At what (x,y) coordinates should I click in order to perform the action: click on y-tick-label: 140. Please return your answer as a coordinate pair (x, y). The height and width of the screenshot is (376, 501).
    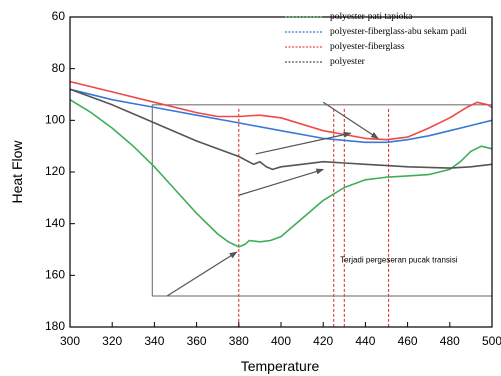
    Looking at the image, I should click on (55, 223).